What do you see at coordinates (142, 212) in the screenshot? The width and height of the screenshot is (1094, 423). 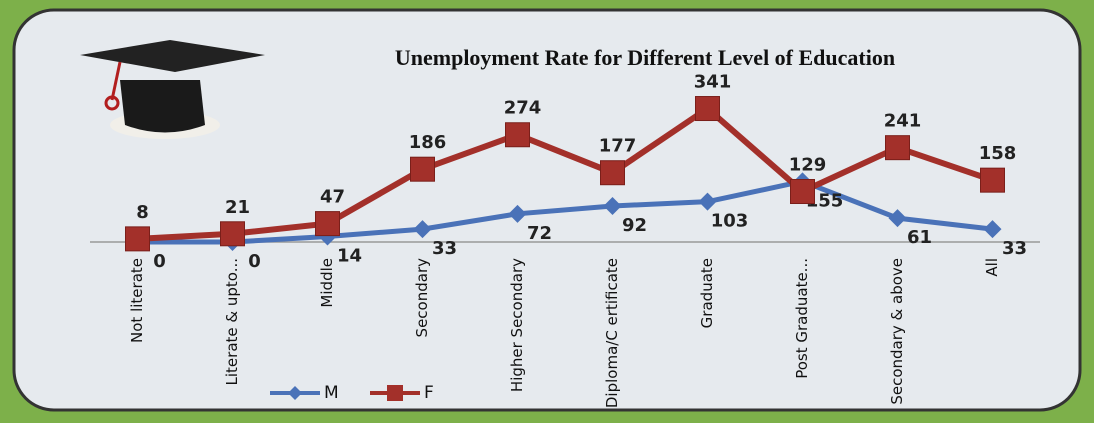 I see `data-label: 8` at bounding box center [142, 212].